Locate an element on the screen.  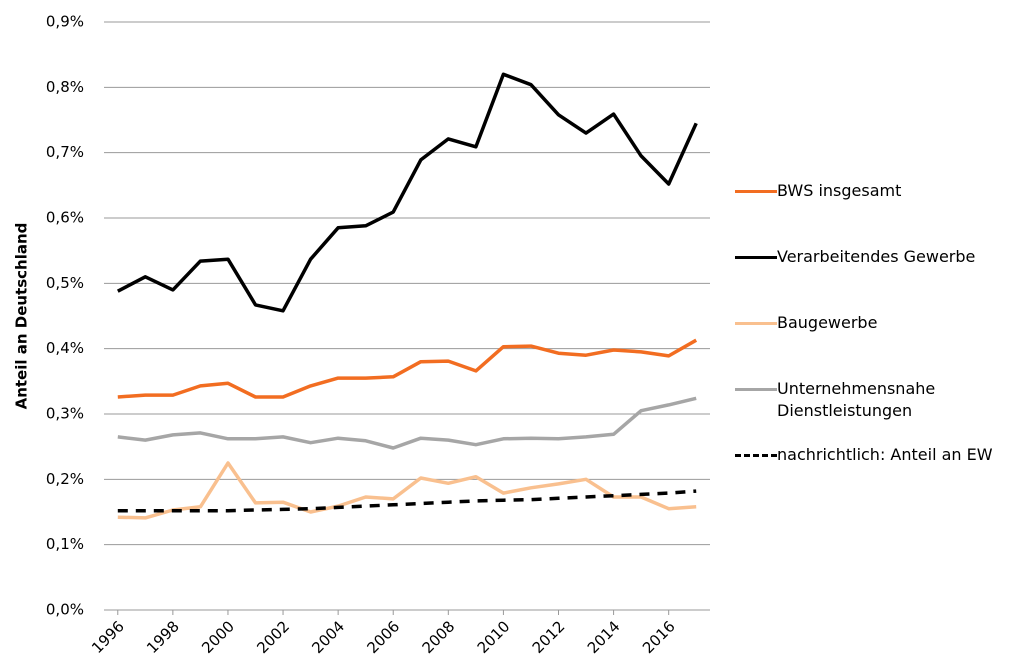
y-tick-label: 0,6% is located at coordinates (65, 218).